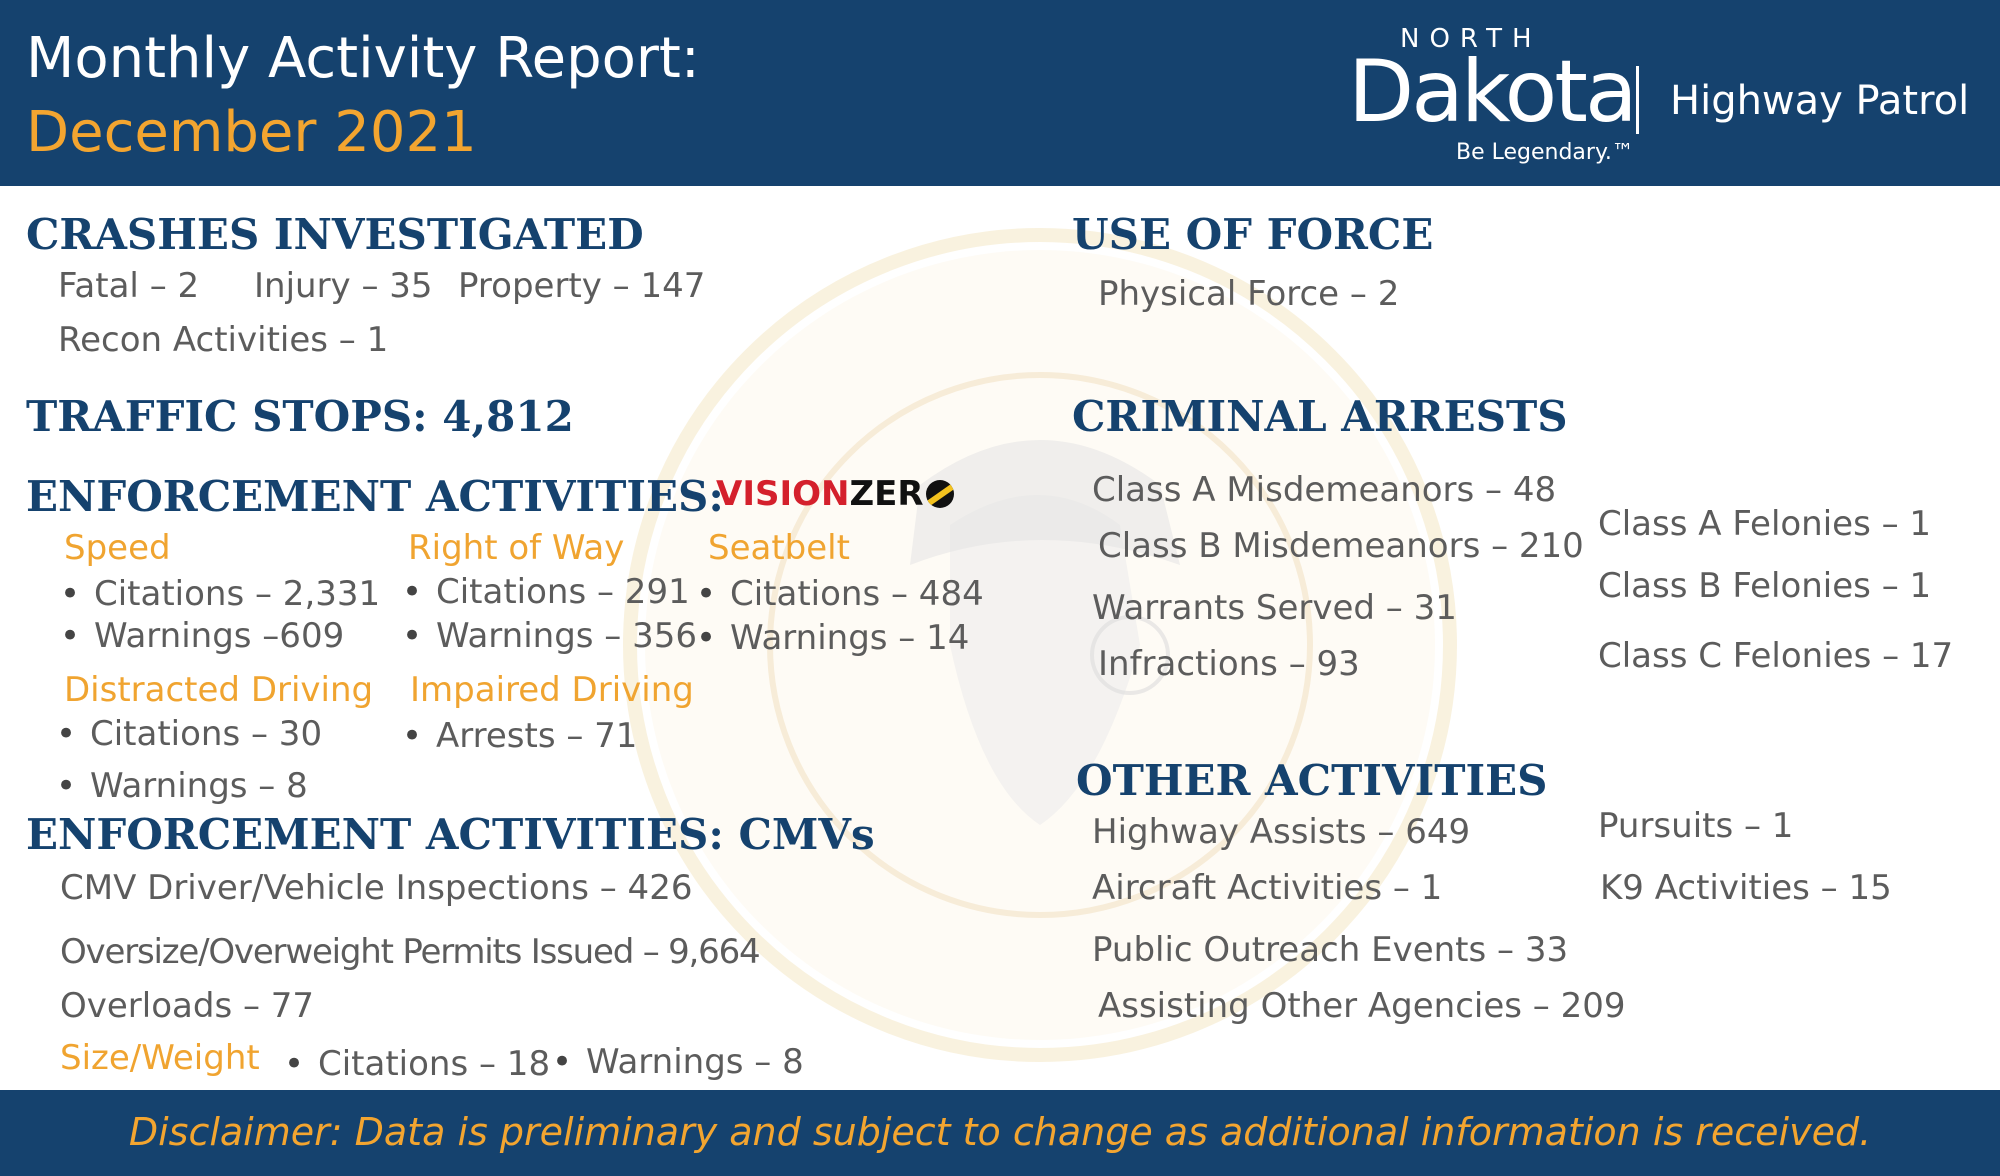 This screenshot has height=1176, width=2000. I want to click on right-of-way-warnings: Warnings – 356, so click(549, 636).